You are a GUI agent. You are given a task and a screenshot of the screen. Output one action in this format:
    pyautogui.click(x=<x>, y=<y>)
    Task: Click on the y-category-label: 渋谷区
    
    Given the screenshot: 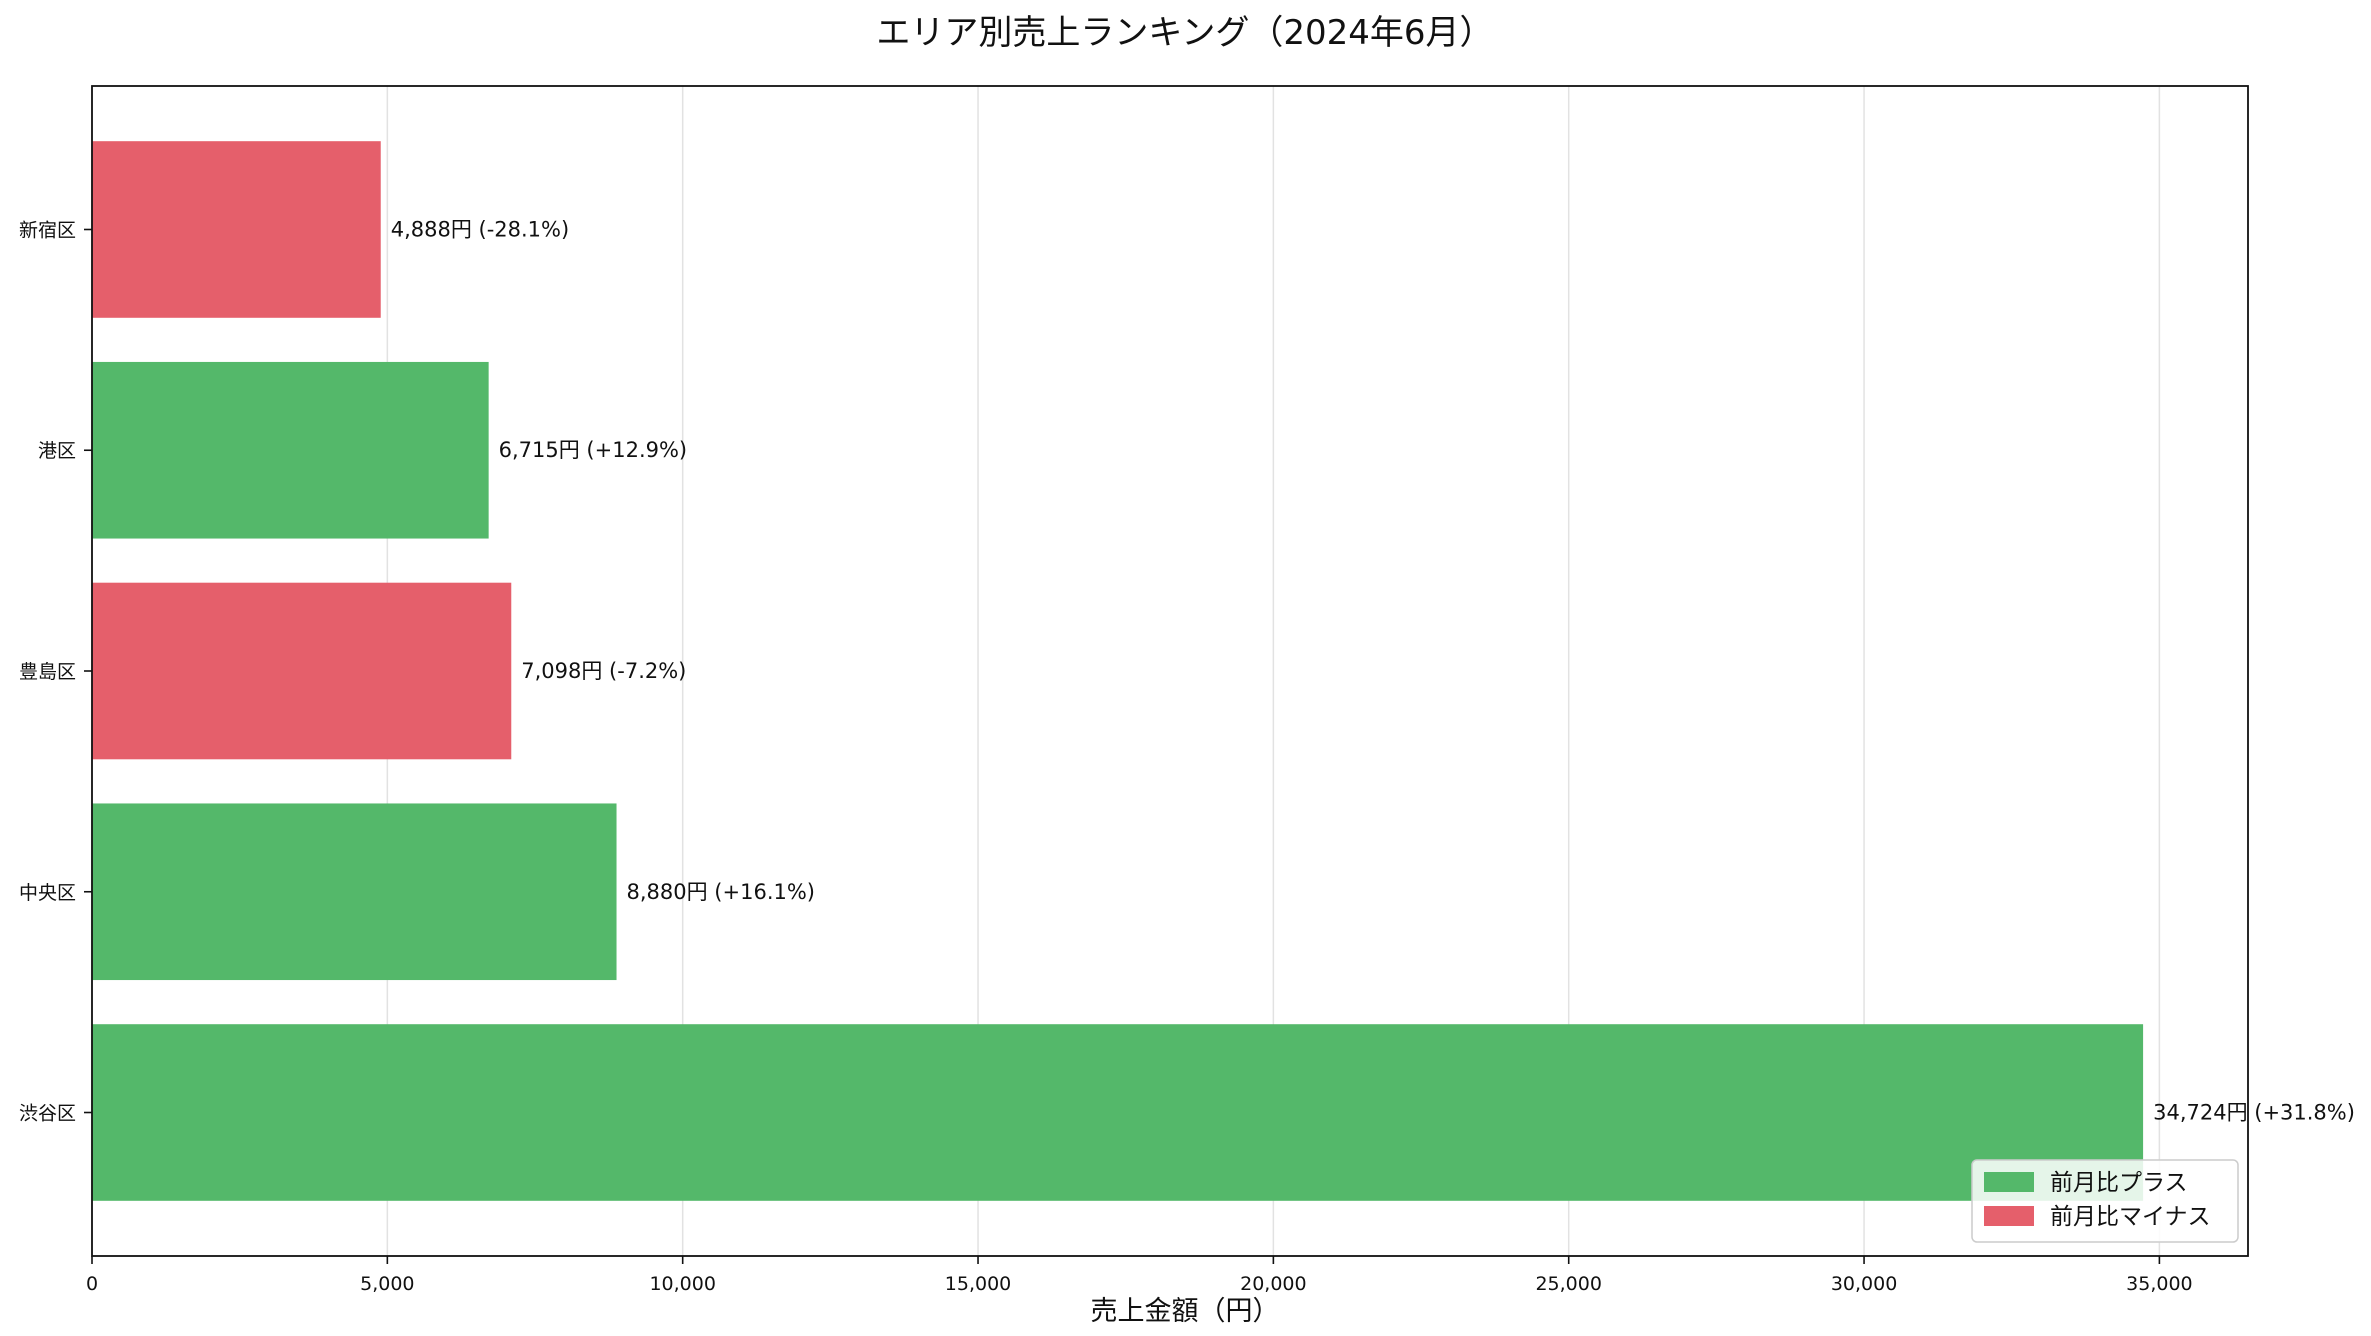 What is the action you would take?
    pyautogui.click(x=47, y=1114)
    